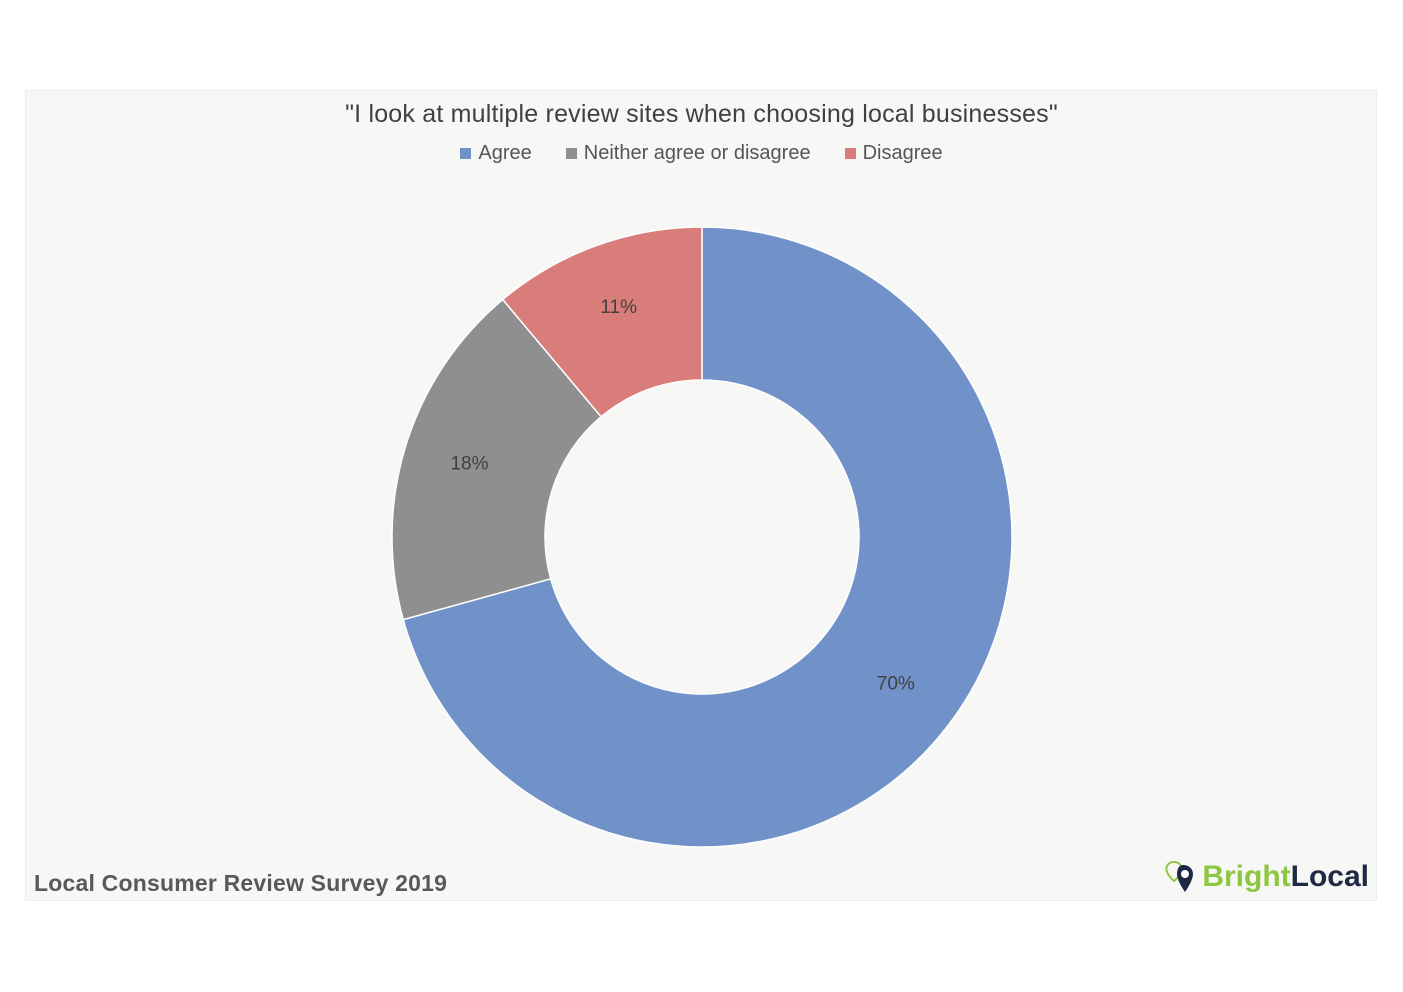 The image size is (1403, 992). What do you see at coordinates (602, 322) in the screenshot?
I see `donut-slice-disagree` at bounding box center [602, 322].